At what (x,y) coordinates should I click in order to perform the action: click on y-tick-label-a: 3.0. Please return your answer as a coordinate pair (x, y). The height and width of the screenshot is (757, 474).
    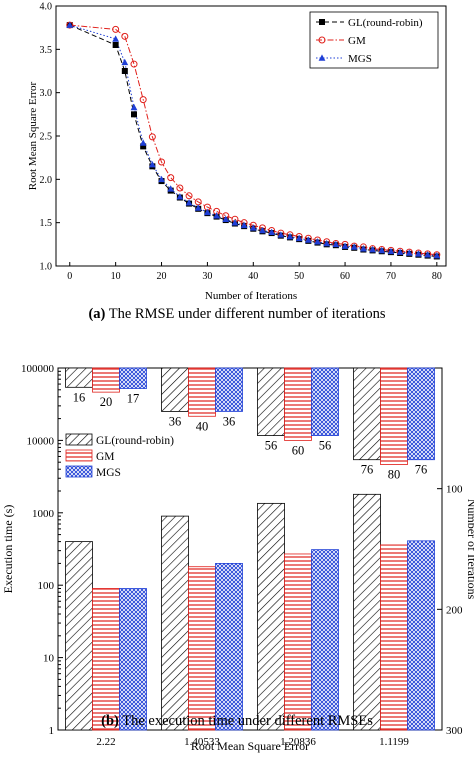
    Looking at the image, I should click on (46, 93).